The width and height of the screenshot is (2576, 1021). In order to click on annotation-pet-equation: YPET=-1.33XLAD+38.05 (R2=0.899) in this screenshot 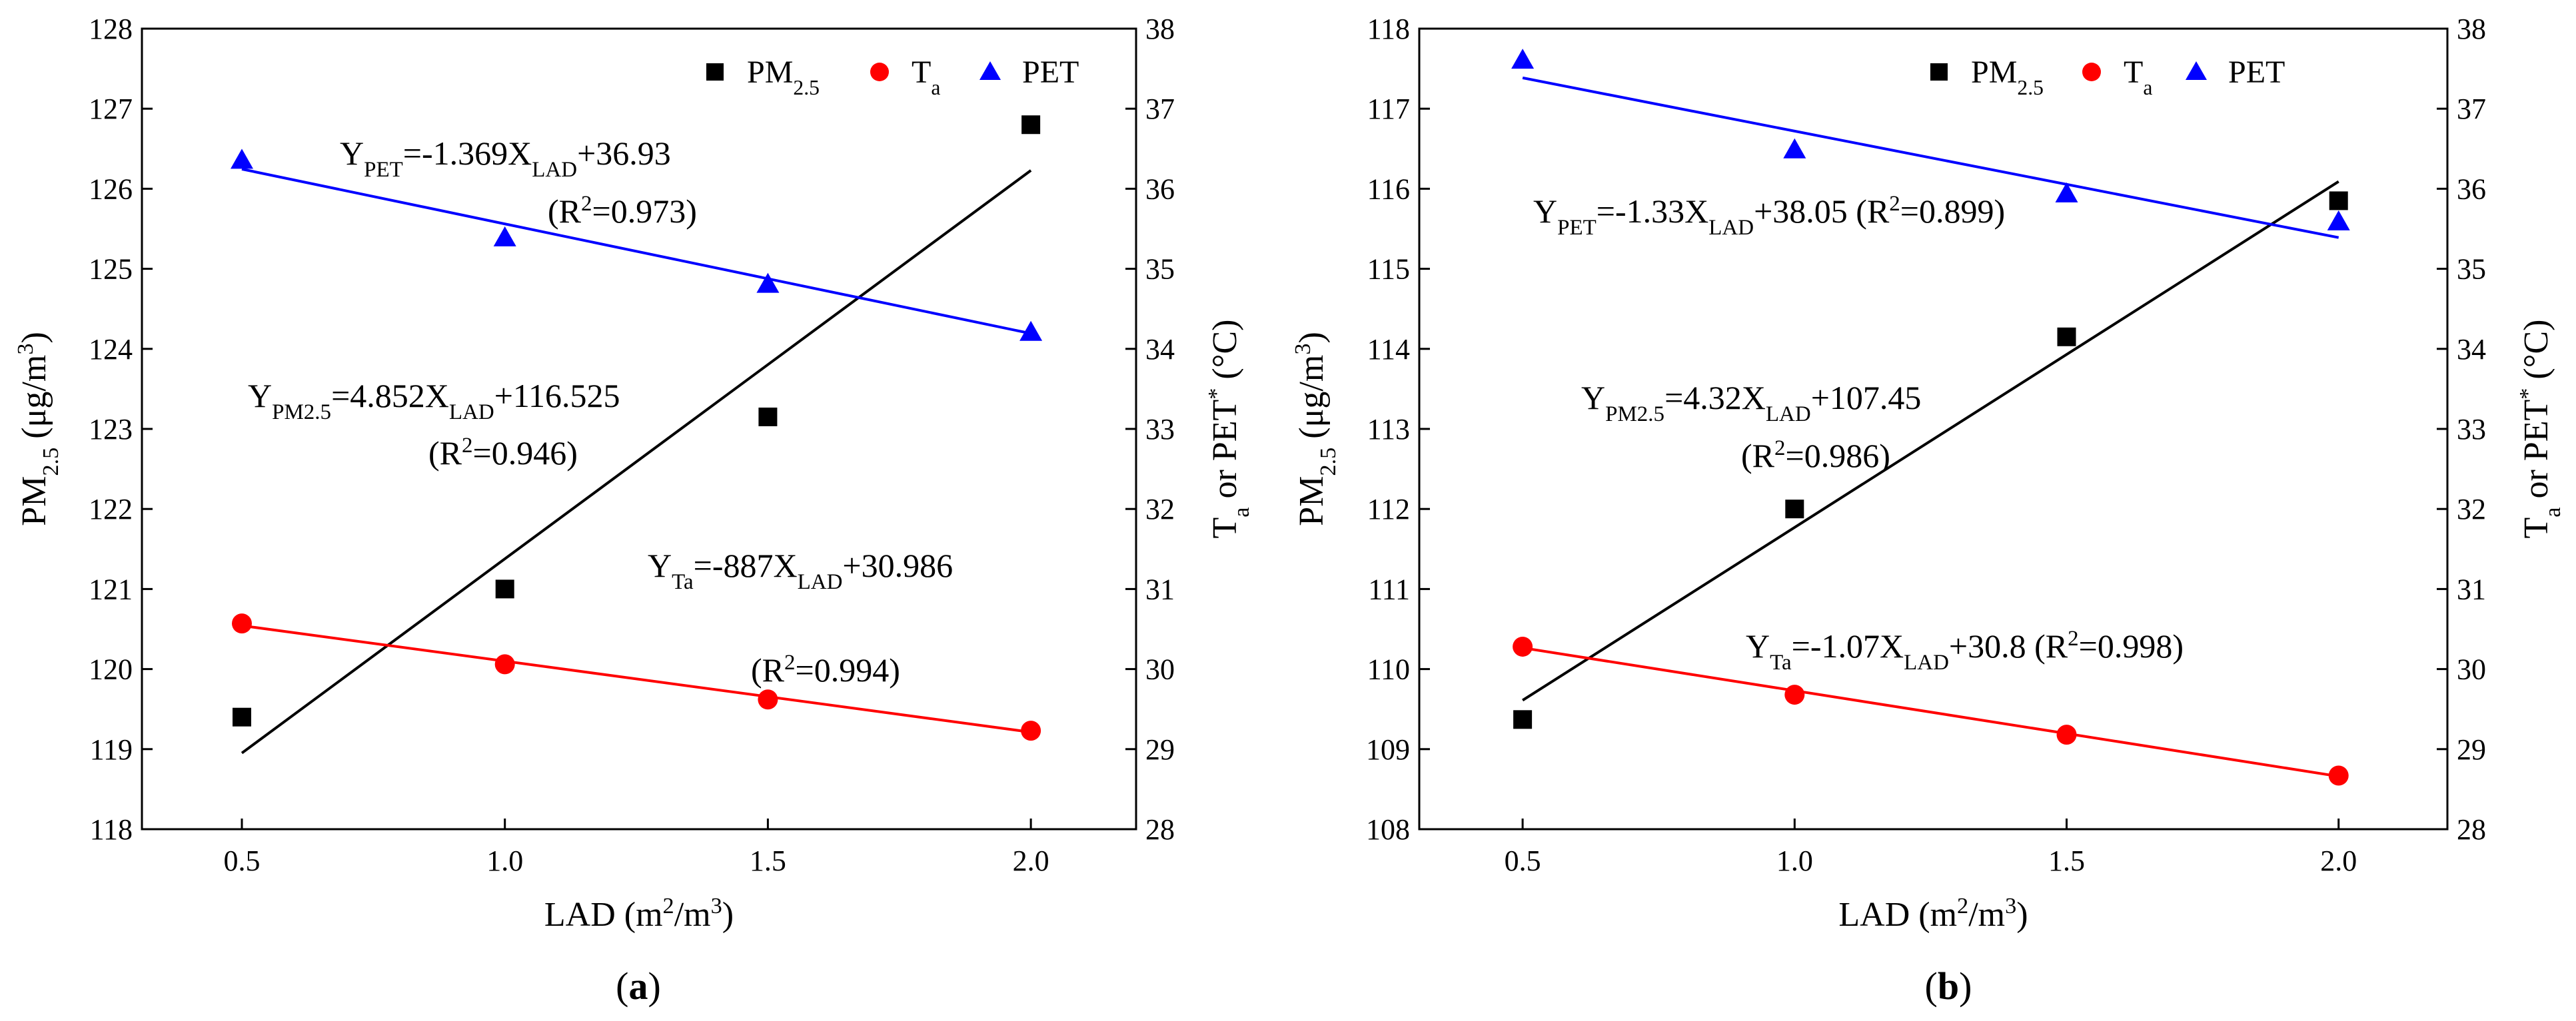, I will do `click(1769, 216)`.